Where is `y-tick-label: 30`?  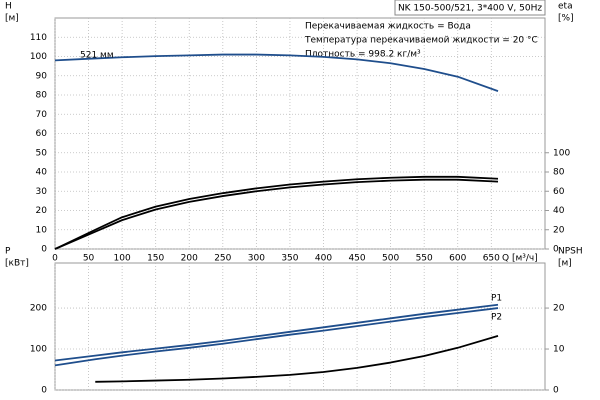 y-tick-label: 30 is located at coordinates (42, 192).